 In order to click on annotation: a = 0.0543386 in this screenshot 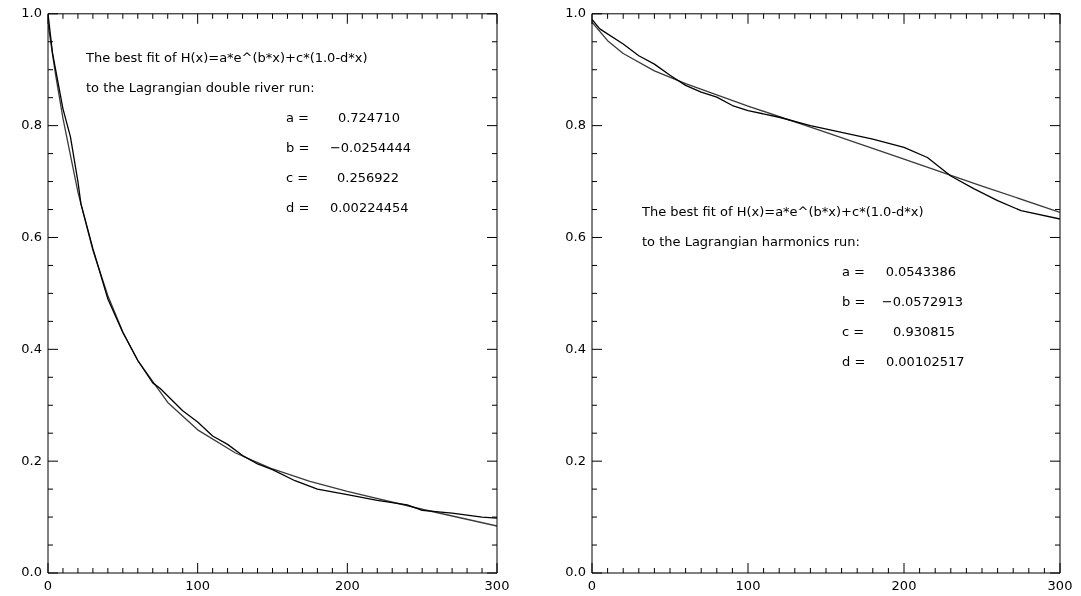, I will do `click(899, 272)`.